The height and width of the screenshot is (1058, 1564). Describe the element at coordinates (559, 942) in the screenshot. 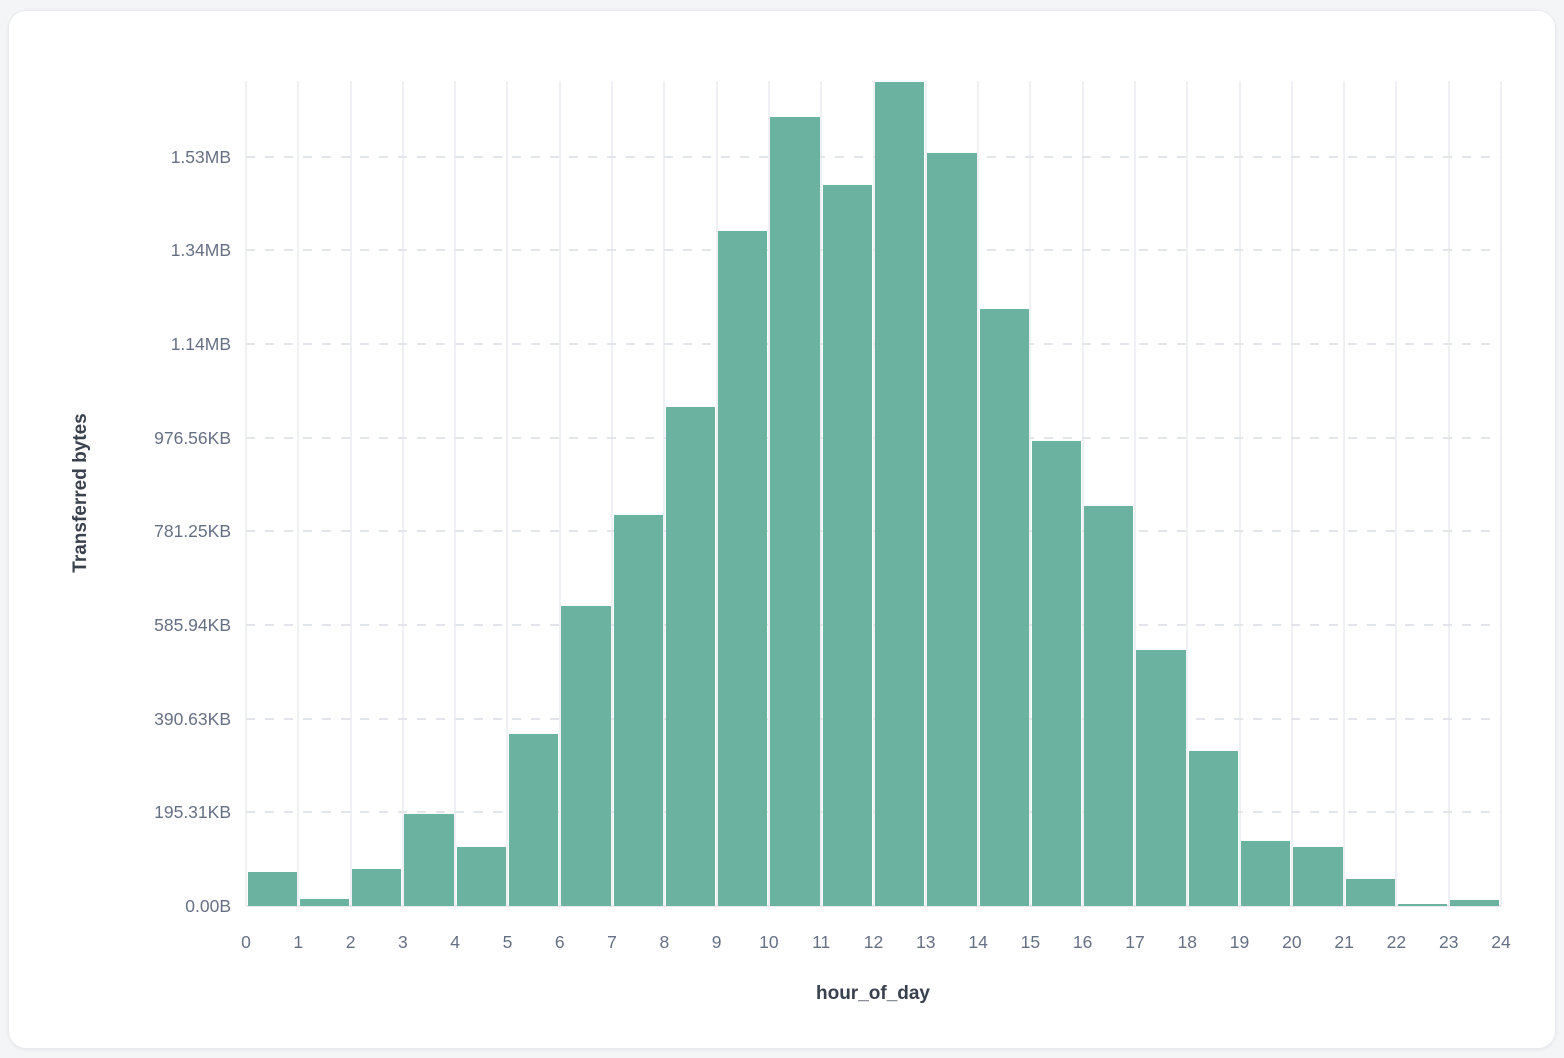

I see `x-tick-label: 6` at that location.